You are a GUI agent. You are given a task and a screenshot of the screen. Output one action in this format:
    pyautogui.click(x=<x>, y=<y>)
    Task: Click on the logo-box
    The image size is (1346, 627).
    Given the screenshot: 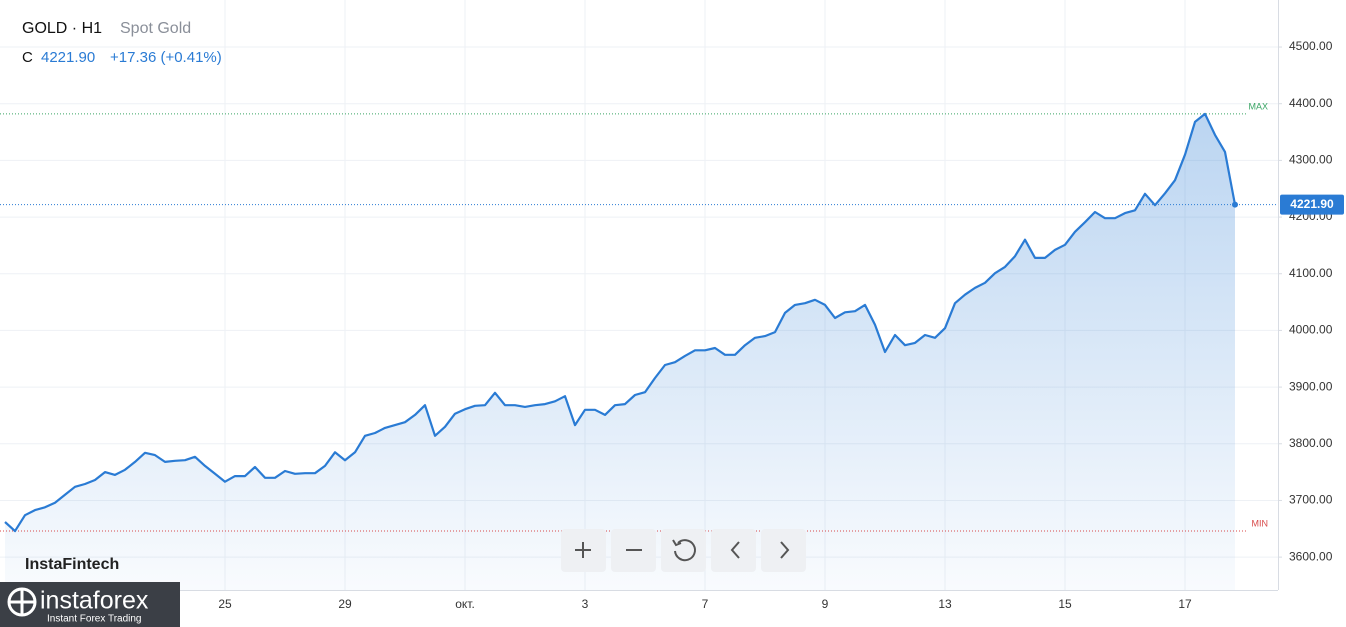 What is the action you would take?
    pyautogui.click(x=90, y=604)
    